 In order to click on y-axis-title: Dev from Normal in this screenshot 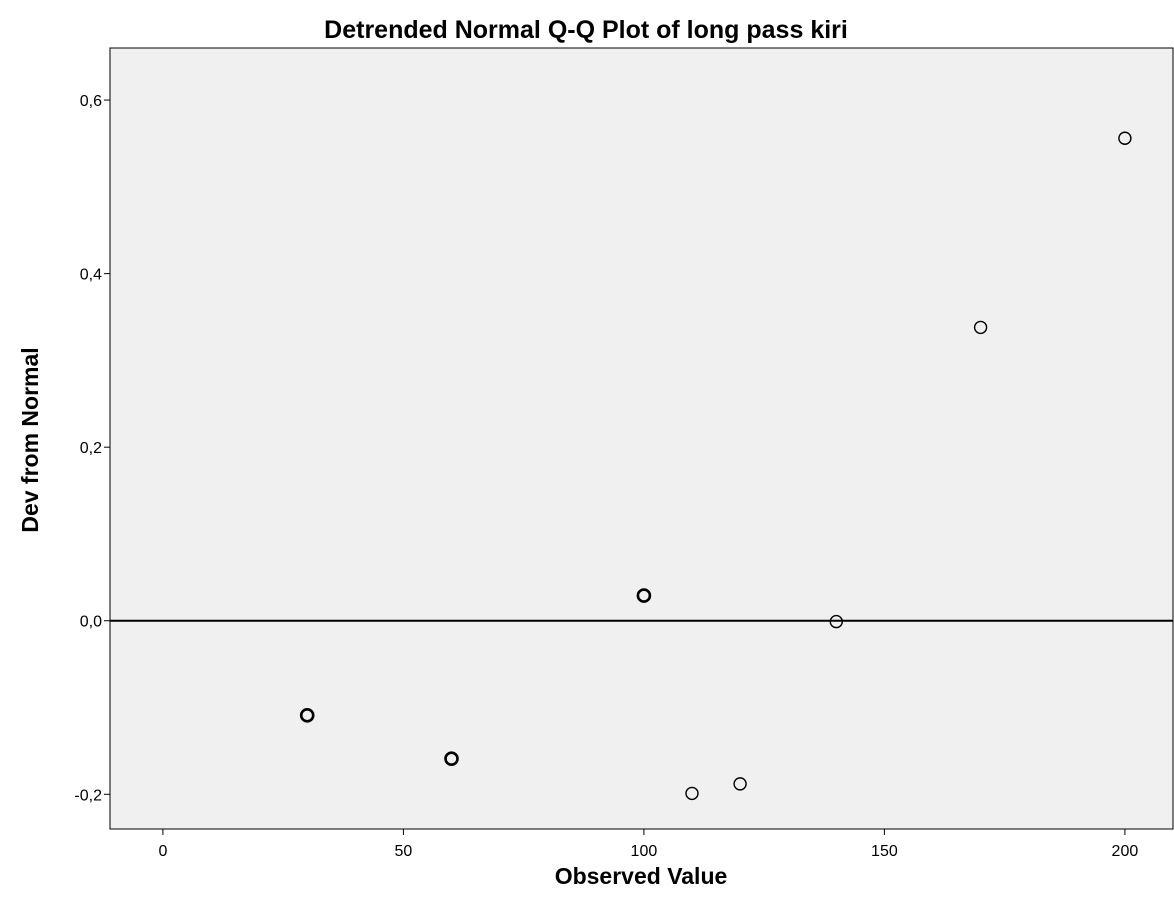, I will do `click(30, 439)`.